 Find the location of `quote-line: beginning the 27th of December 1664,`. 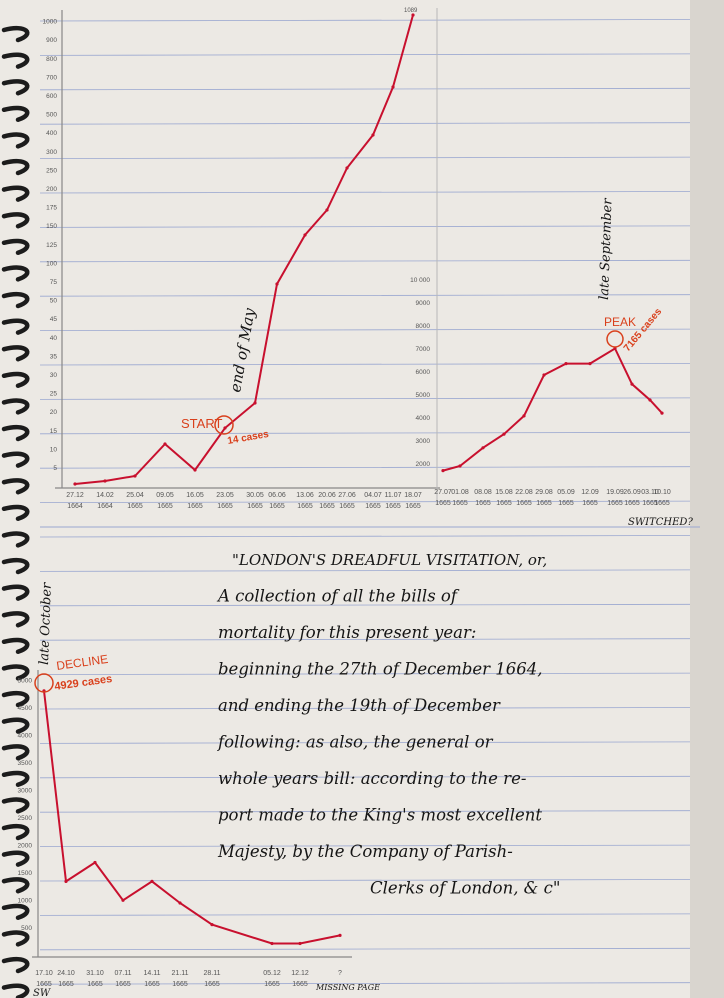

quote-line: beginning the 27th of December 1664, is located at coordinates (380, 669).